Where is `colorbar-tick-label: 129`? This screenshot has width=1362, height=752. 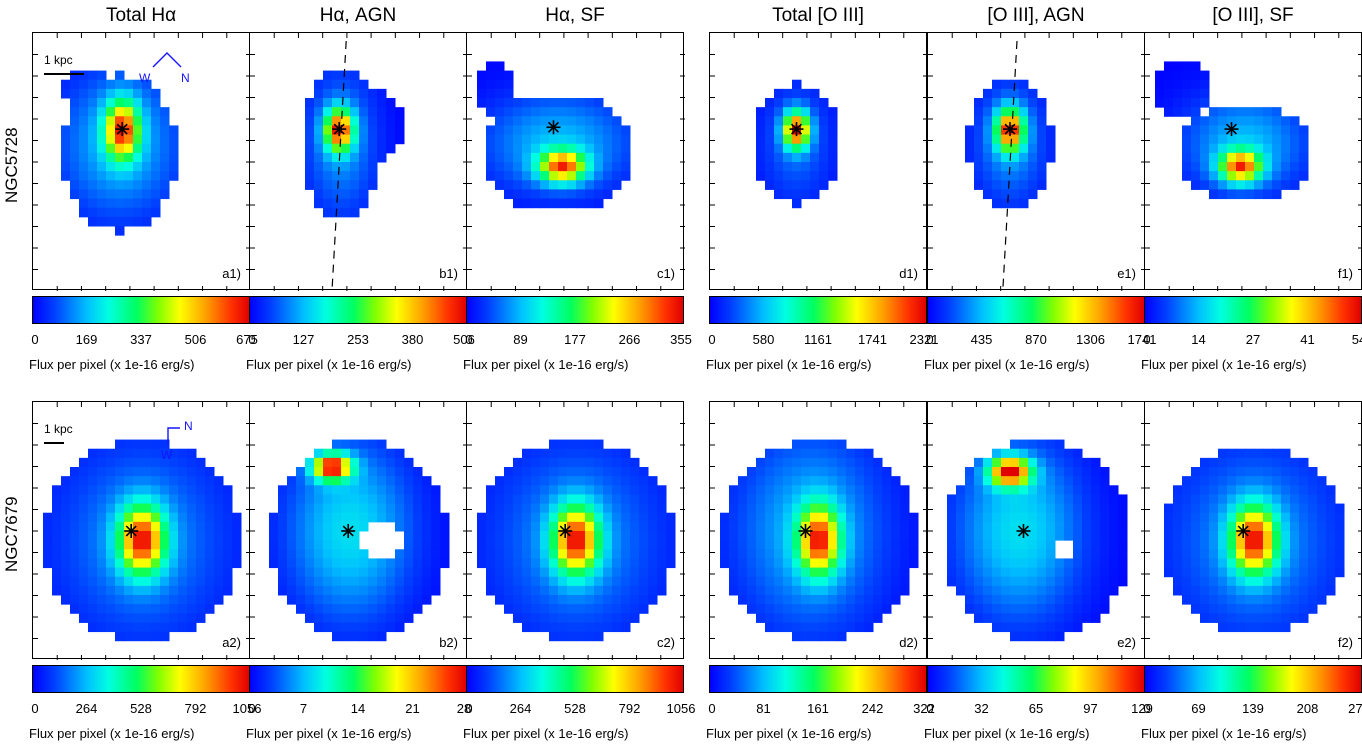 colorbar-tick-label: 129 is located at coordinates (1142, 708).